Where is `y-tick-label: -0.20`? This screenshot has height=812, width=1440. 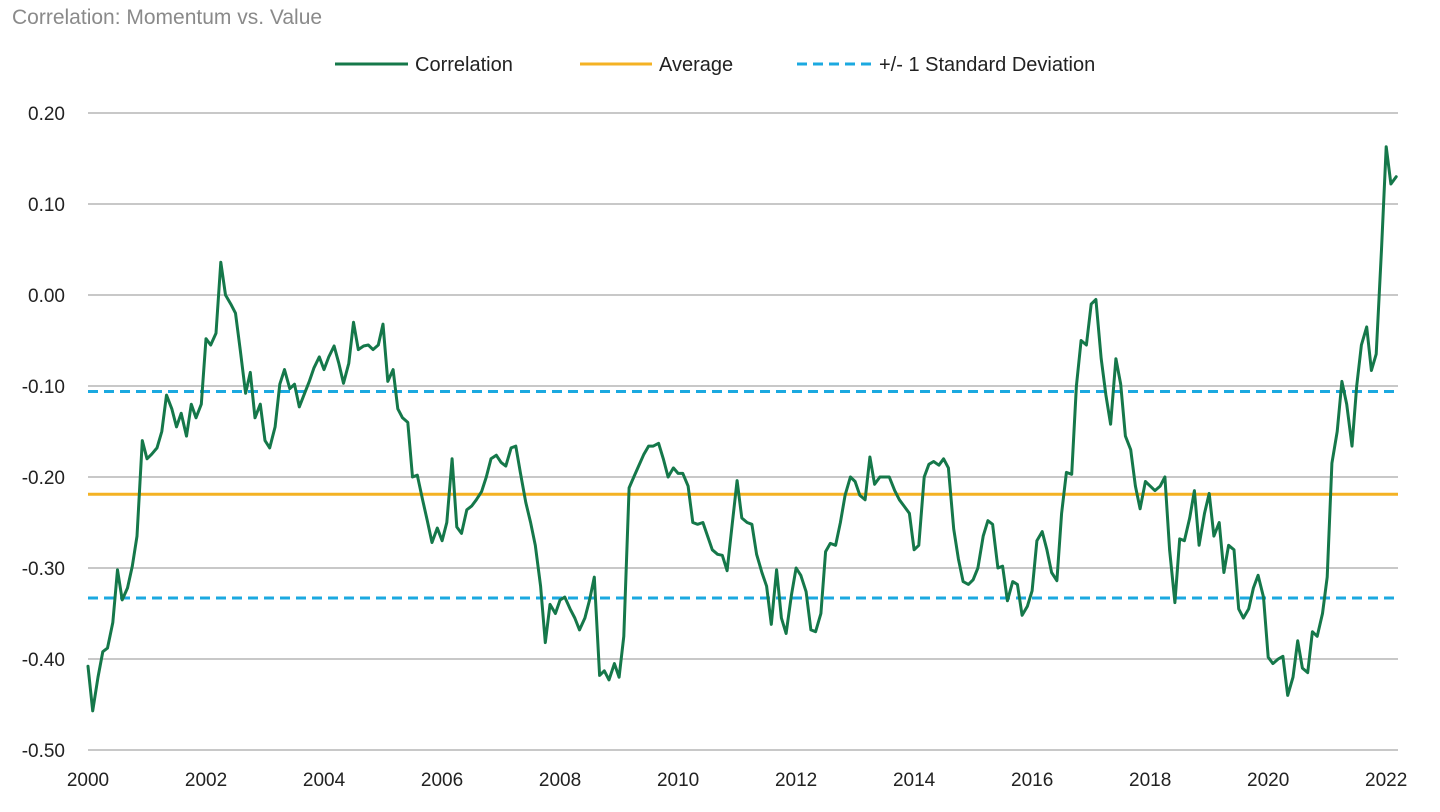
y-tick-label: -0.20 is located at coordinates (43, 478).